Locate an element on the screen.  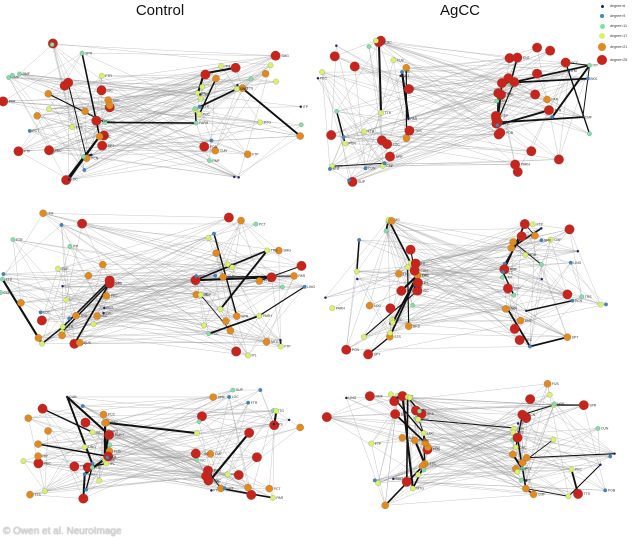
legend-label: degree<25 is located at coordinates (619, 60).